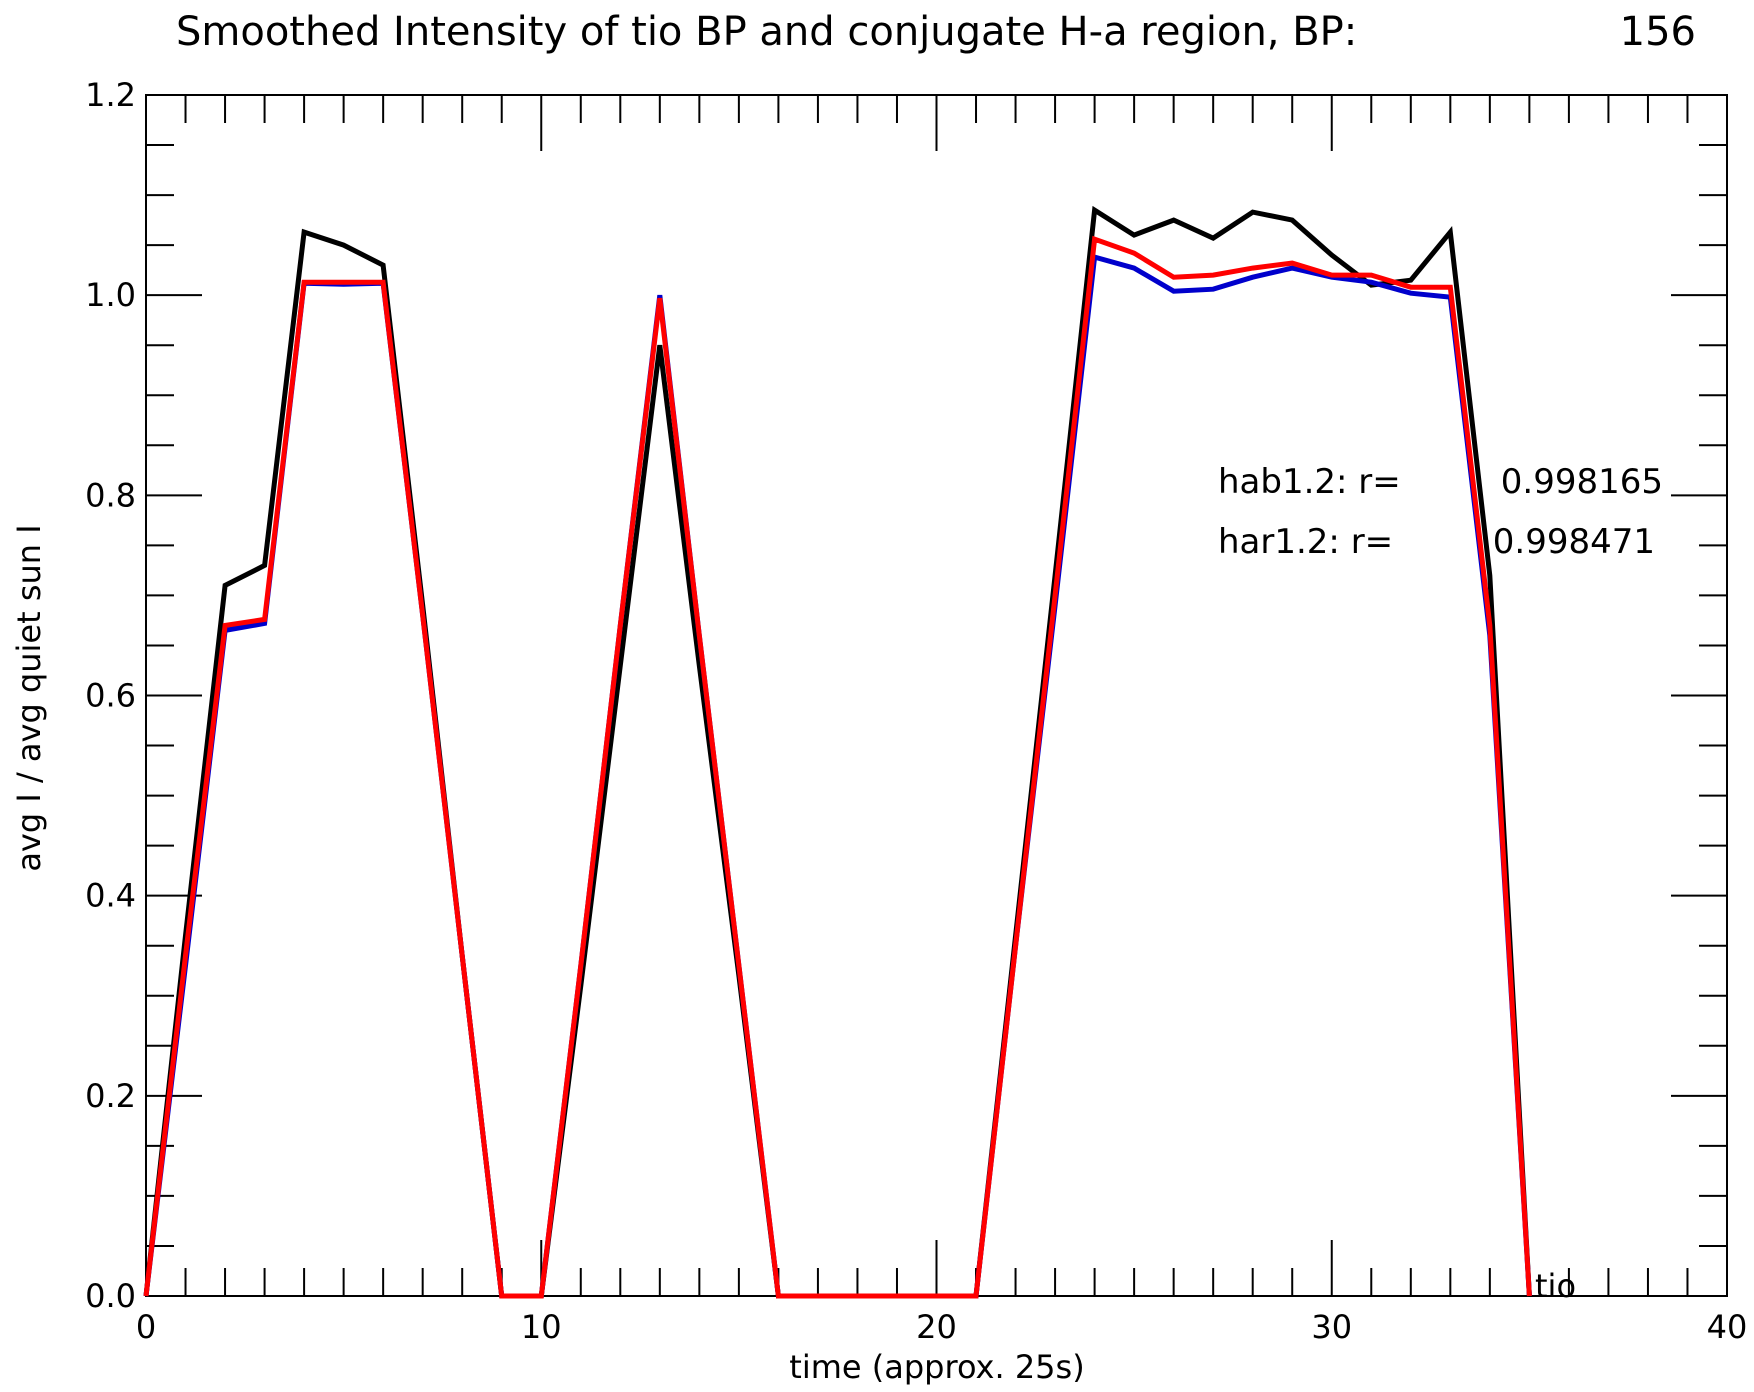 Image resolution: width=1754 pixels, height=1392 pixels. Describe the element at coordinates (1582, 482) in the screenshot. I see `annotation-hab-value: 0.998165` at that location.